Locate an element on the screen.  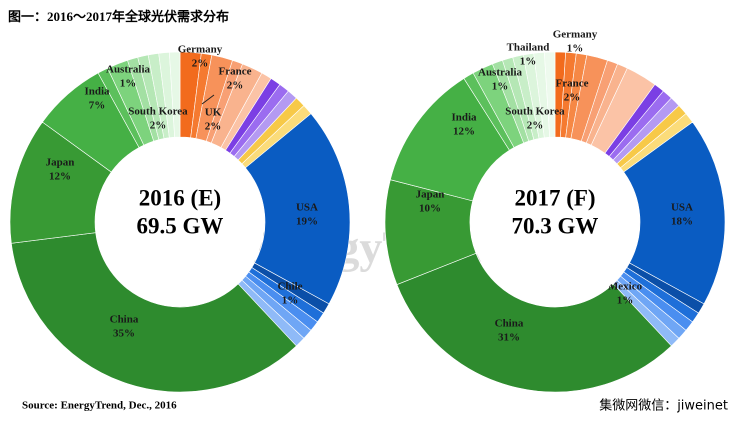
value-label: 7% is located at coordinates (97, 106).